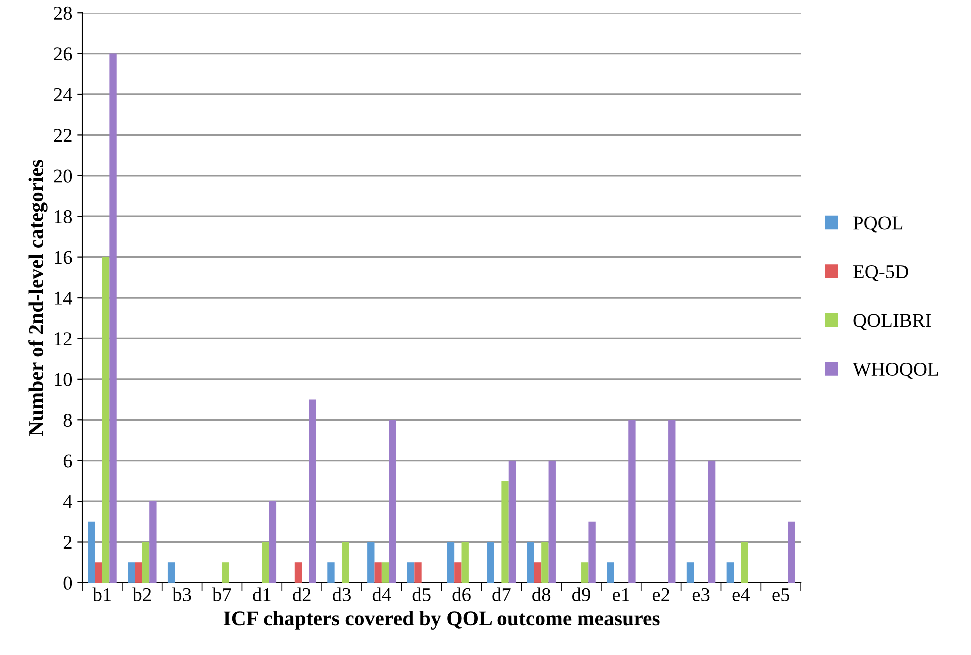 This screenshot has height=655, width=971. I want to click on x-tick-label: b2, so click(142, 595).